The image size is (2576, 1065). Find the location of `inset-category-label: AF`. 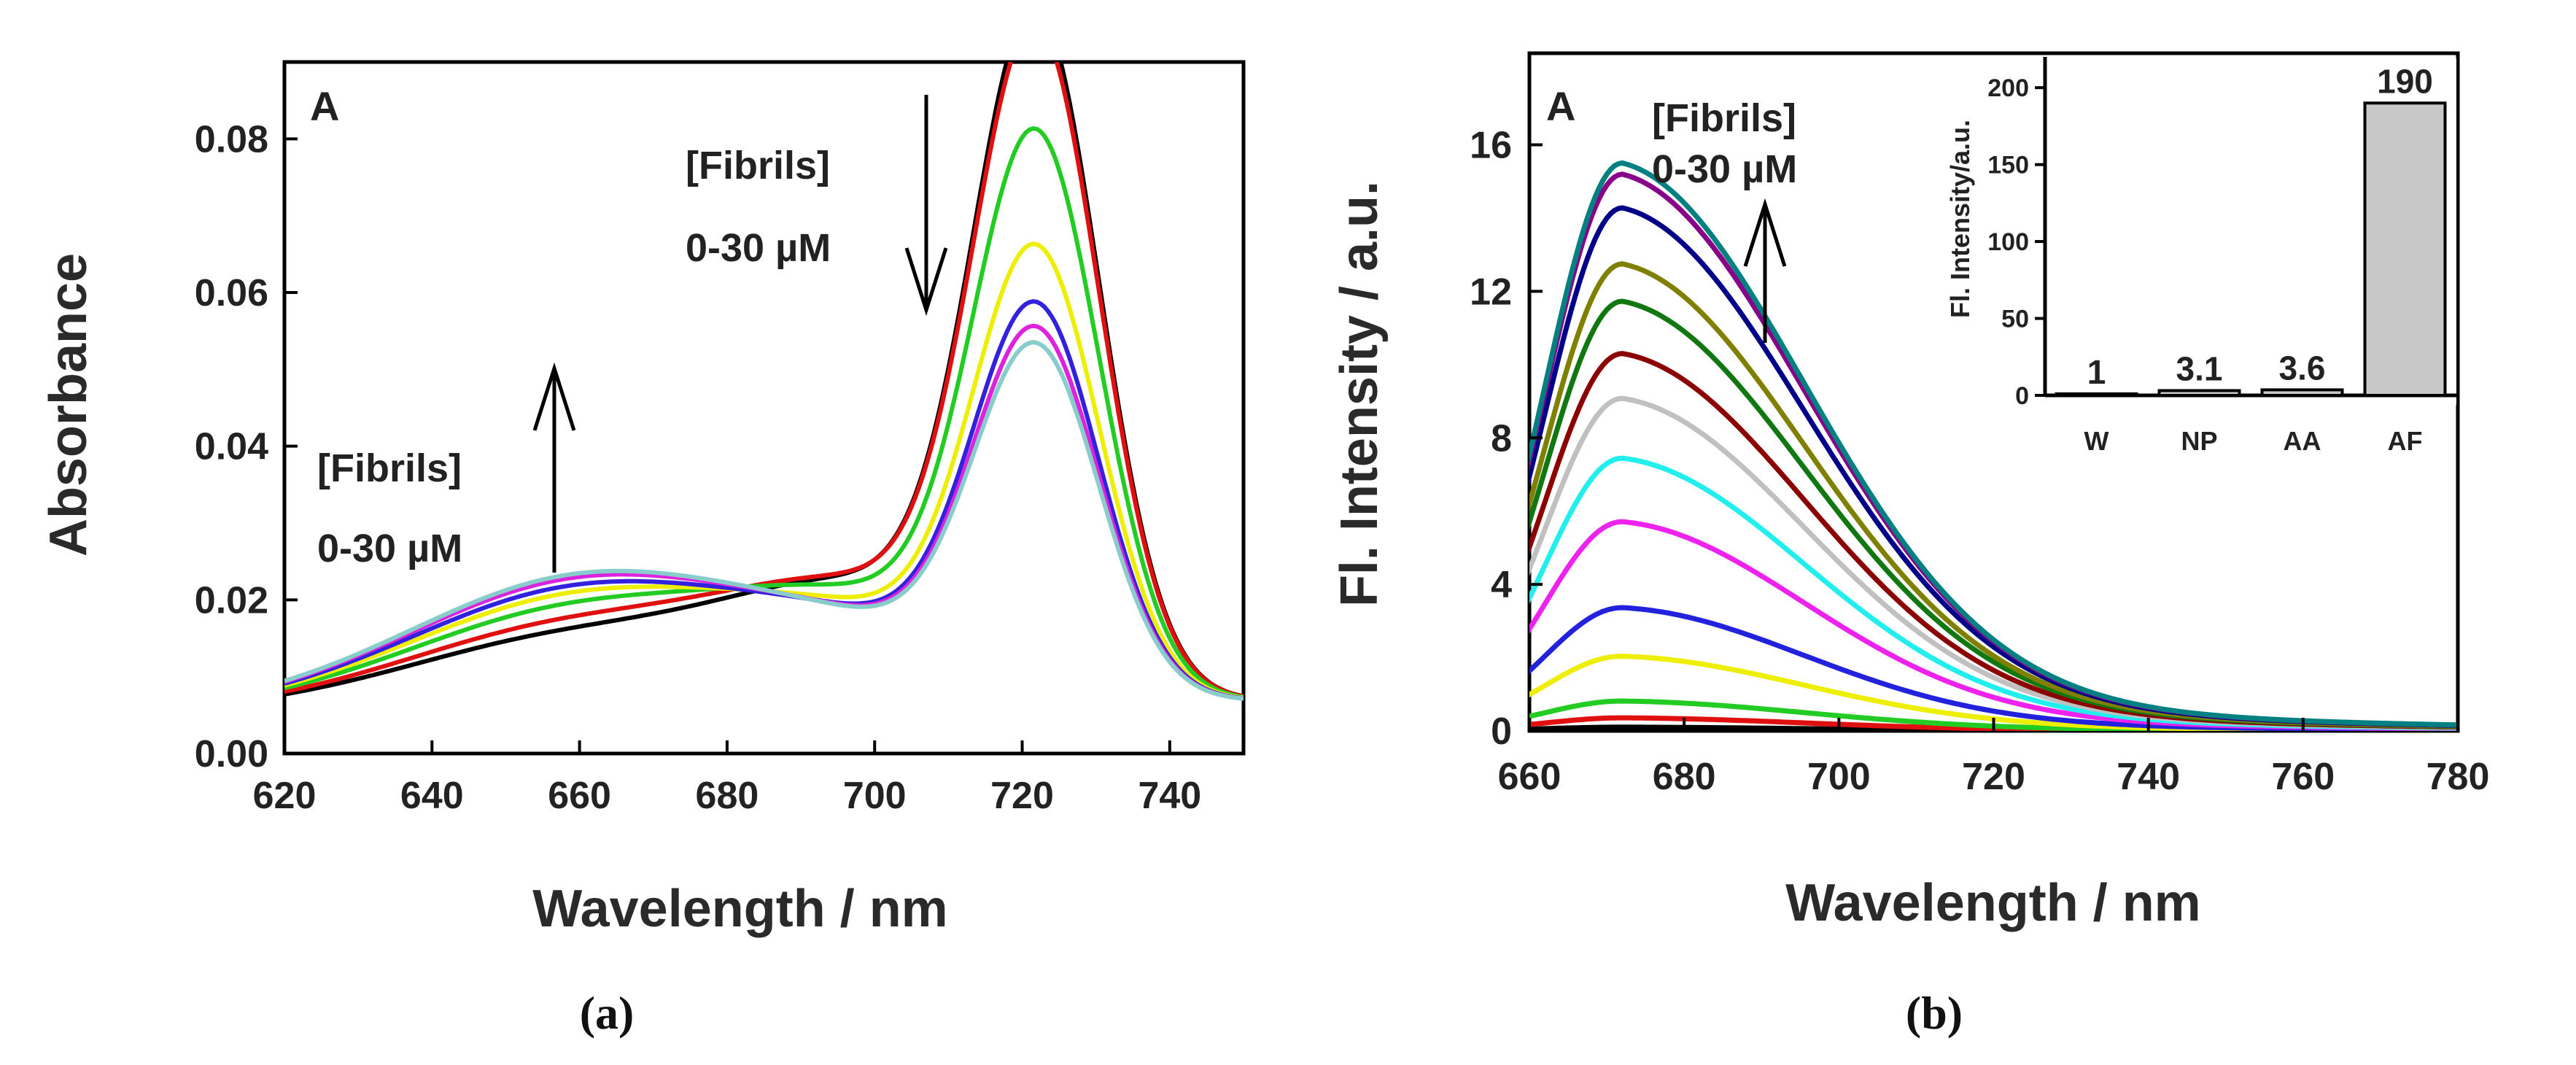

inset-category-label: AF is located at coordinates (2406, 441).